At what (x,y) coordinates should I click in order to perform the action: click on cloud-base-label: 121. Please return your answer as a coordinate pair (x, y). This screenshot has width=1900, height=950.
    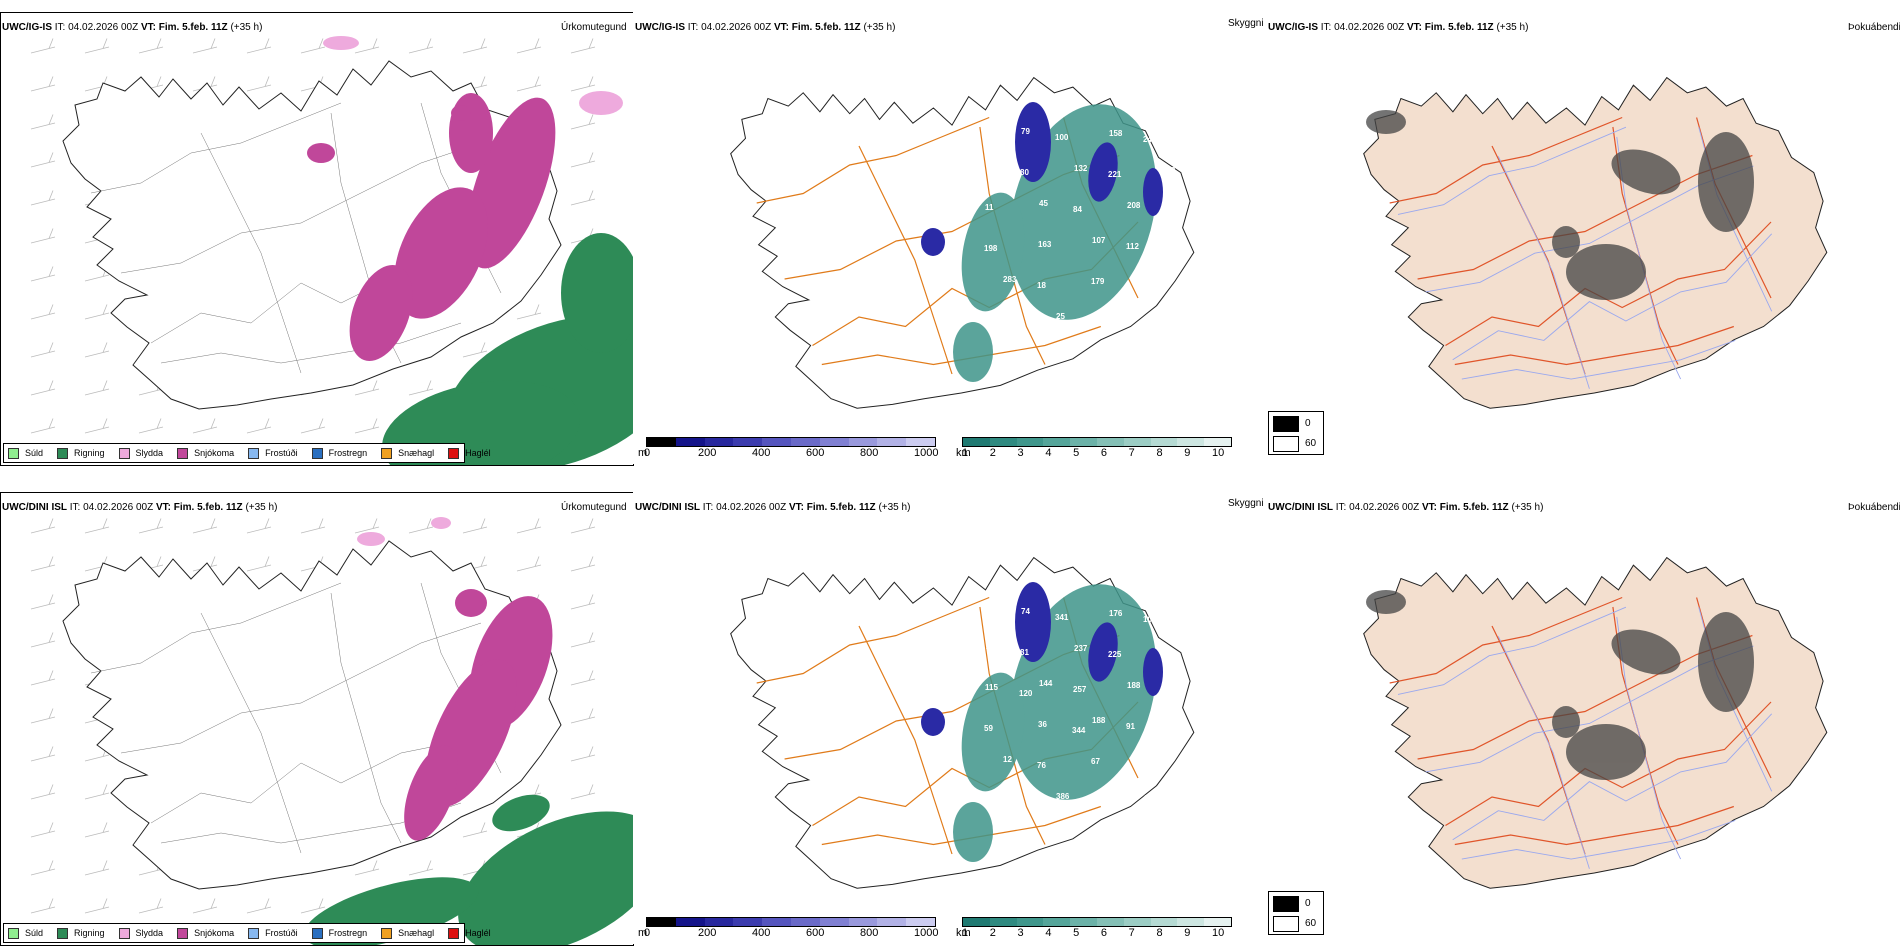
    Looking at the image, I should click on (975, 314).